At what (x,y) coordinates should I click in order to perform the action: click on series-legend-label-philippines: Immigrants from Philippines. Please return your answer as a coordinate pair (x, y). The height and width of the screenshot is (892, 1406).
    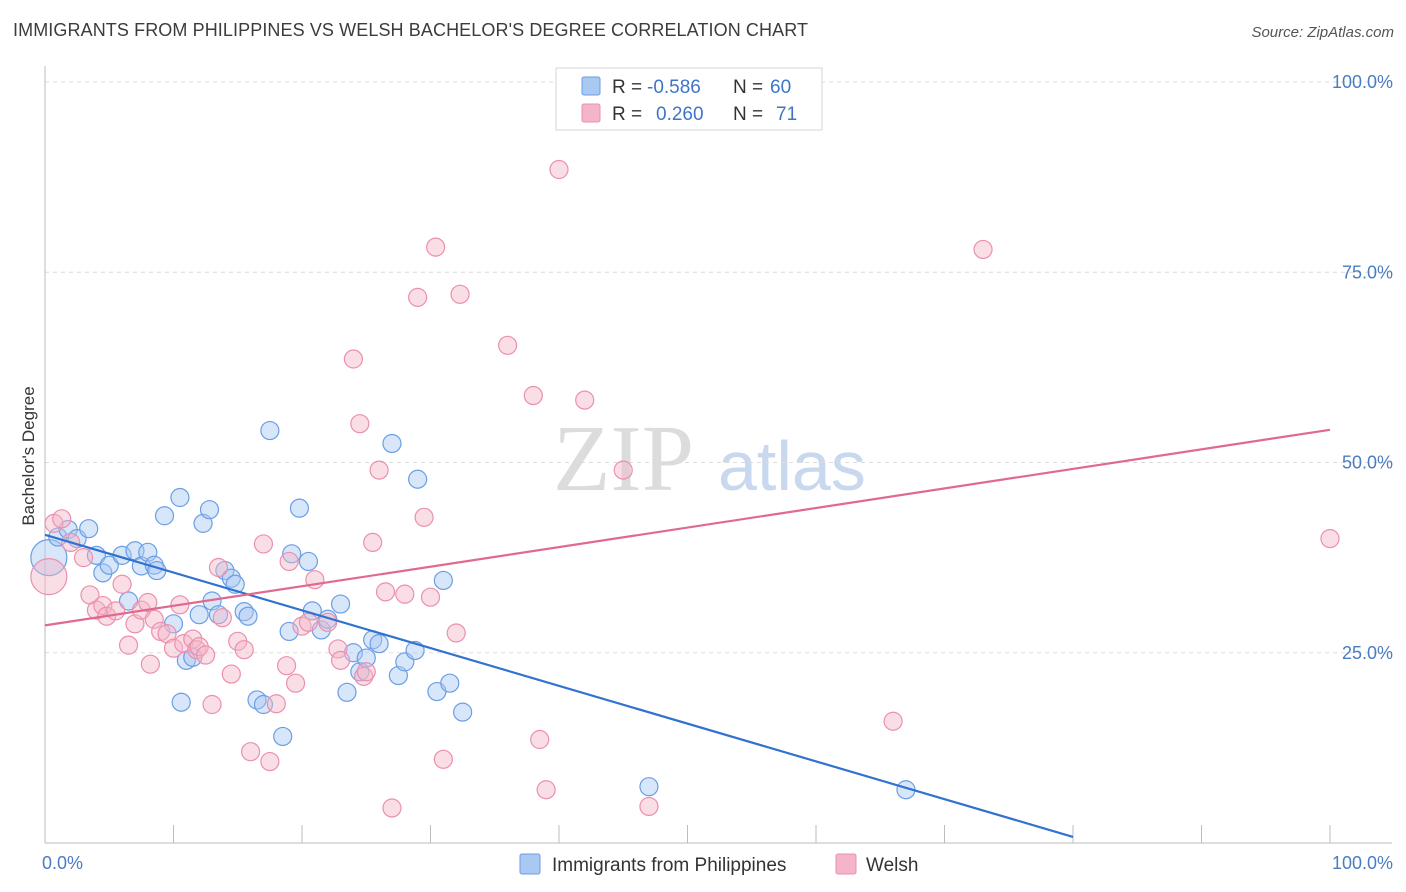
    Looking at the image, I should click on (669, 865).